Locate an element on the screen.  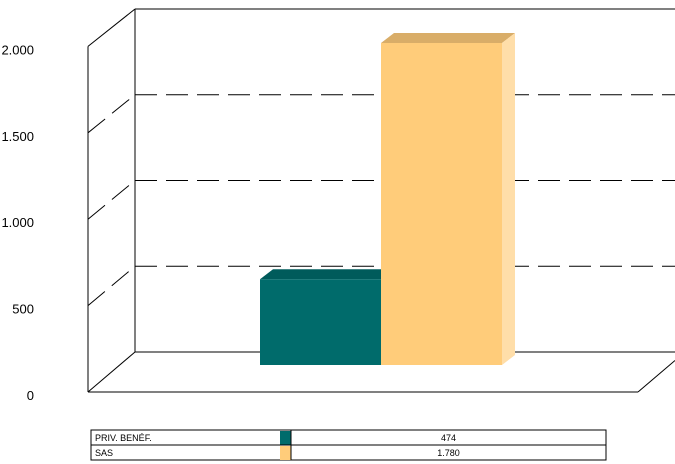
y-tick-label: 1.000 is located at coordinates (17, 222).